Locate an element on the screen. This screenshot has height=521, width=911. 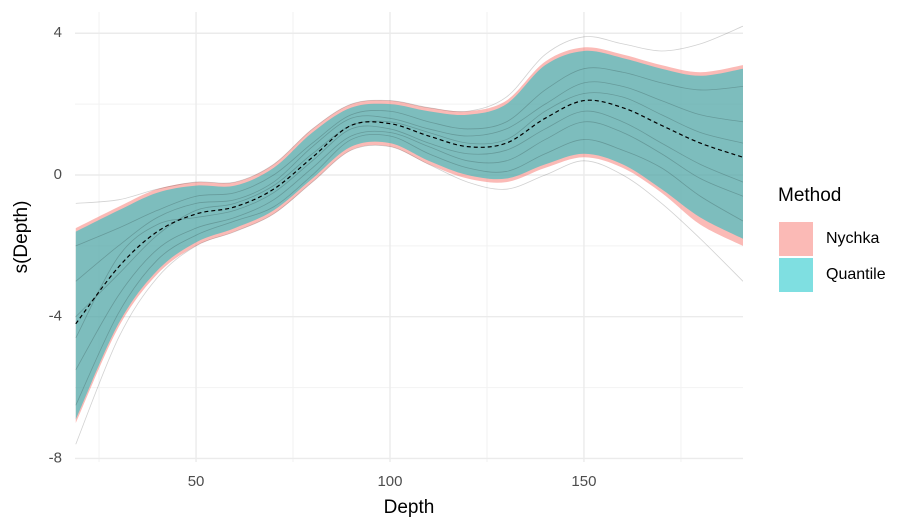
x-tick-label: 100 is located at coordinates (389, 481).